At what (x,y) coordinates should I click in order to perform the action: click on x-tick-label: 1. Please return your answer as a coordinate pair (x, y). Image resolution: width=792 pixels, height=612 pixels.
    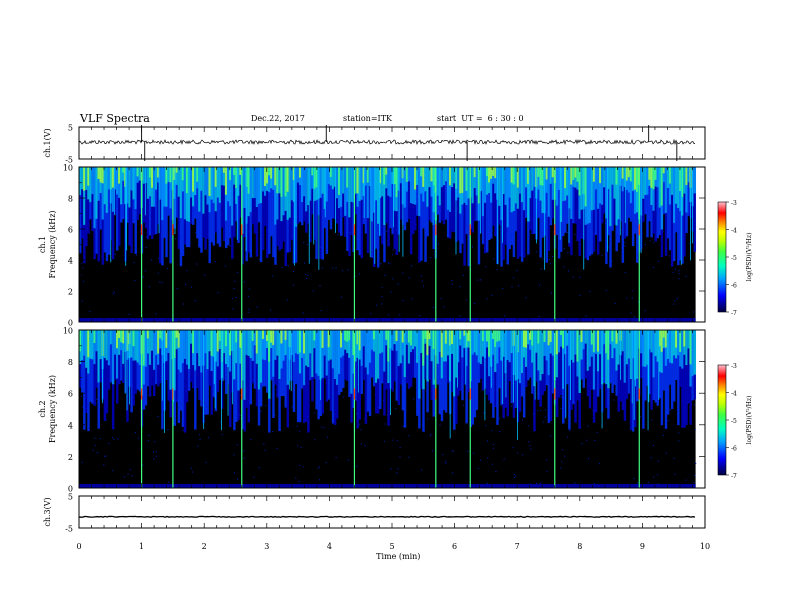
    Looking at the image, I should click on (141, 546).